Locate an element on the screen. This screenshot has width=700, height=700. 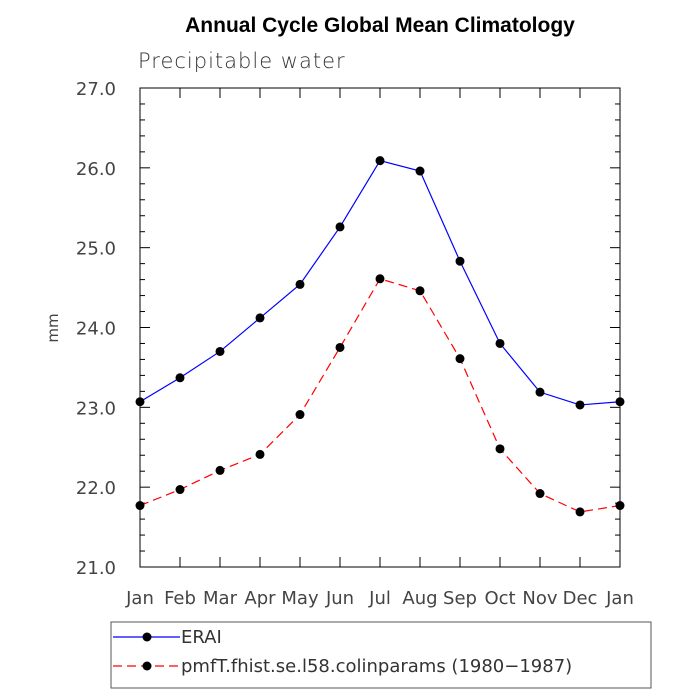
chart-subtitle: Precipitable water is located at coordinates (242, 61).